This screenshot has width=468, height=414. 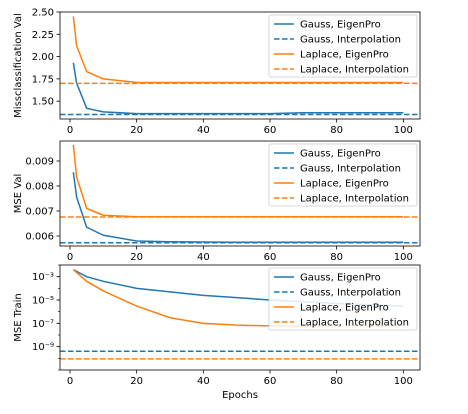 I want to click on y-tick-label: 1.75, so click(x=43, y=79).